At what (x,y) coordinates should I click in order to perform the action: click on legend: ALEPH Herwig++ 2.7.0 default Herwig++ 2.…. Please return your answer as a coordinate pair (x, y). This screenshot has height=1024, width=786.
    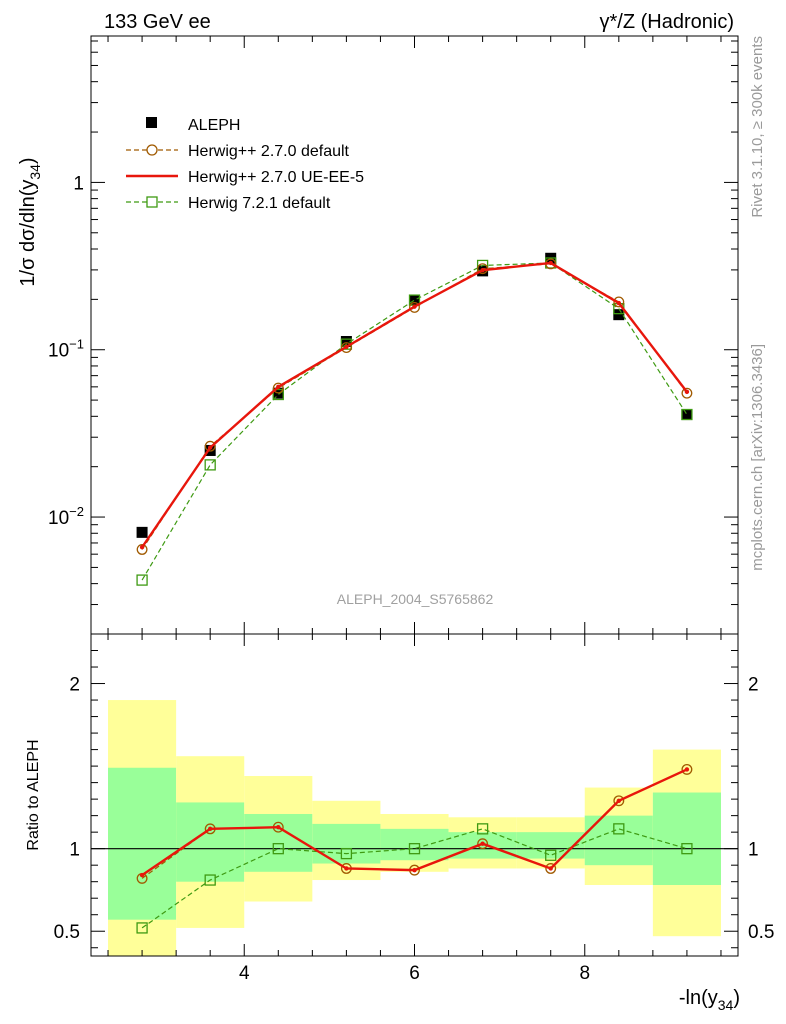
    Looking at the image, I should click on (245, 164).